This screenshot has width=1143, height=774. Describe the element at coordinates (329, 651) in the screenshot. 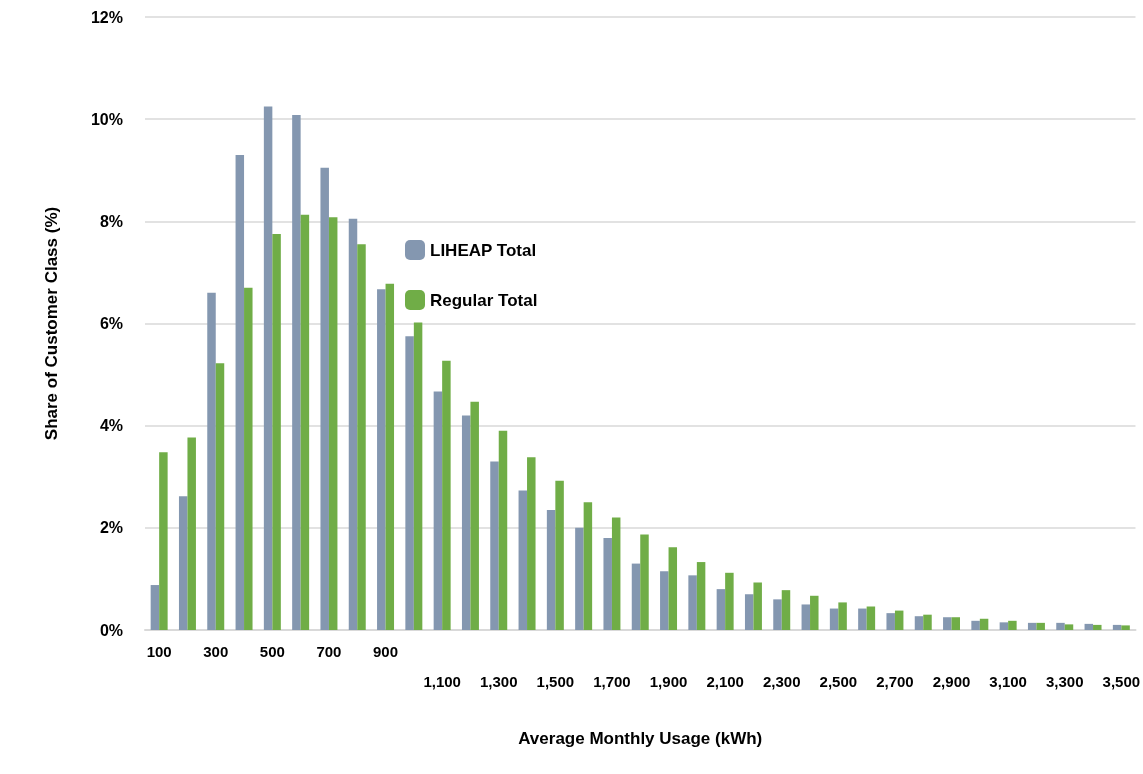

I see `x-tick-label: 700` at that location.